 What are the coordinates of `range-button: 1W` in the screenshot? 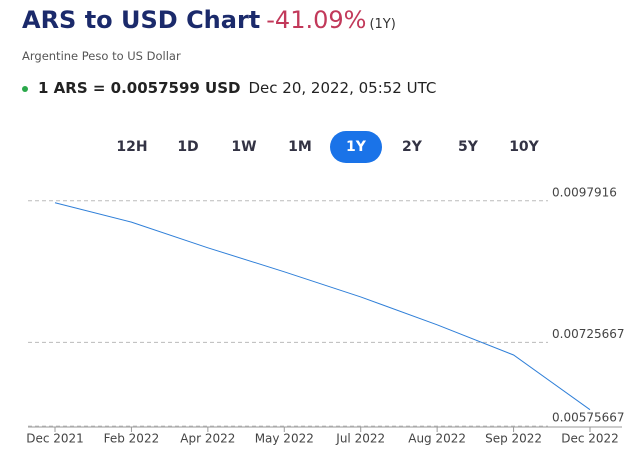 It's located at (244, 147).